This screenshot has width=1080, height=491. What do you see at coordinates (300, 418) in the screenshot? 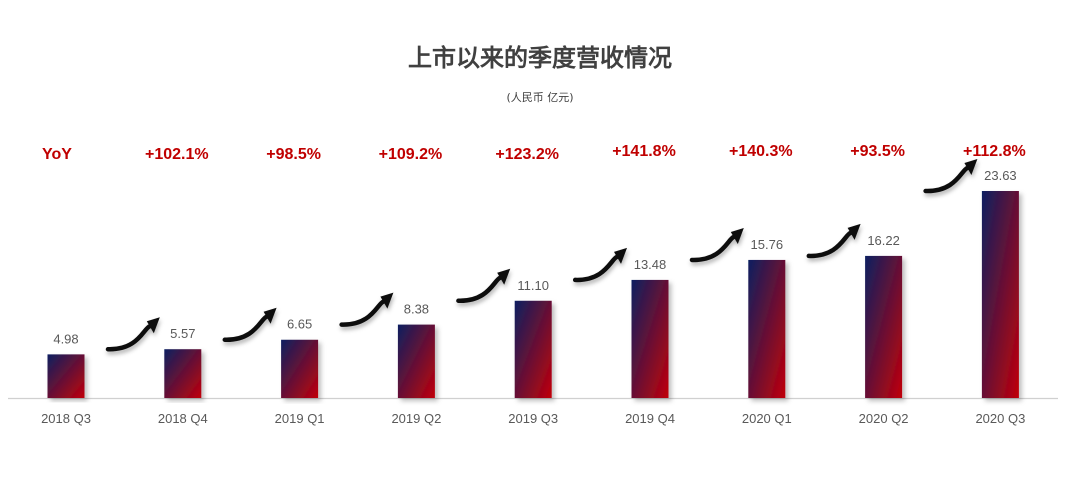
I see `x-tick-label: 2019 Q1` at bounding box center [300, 418].